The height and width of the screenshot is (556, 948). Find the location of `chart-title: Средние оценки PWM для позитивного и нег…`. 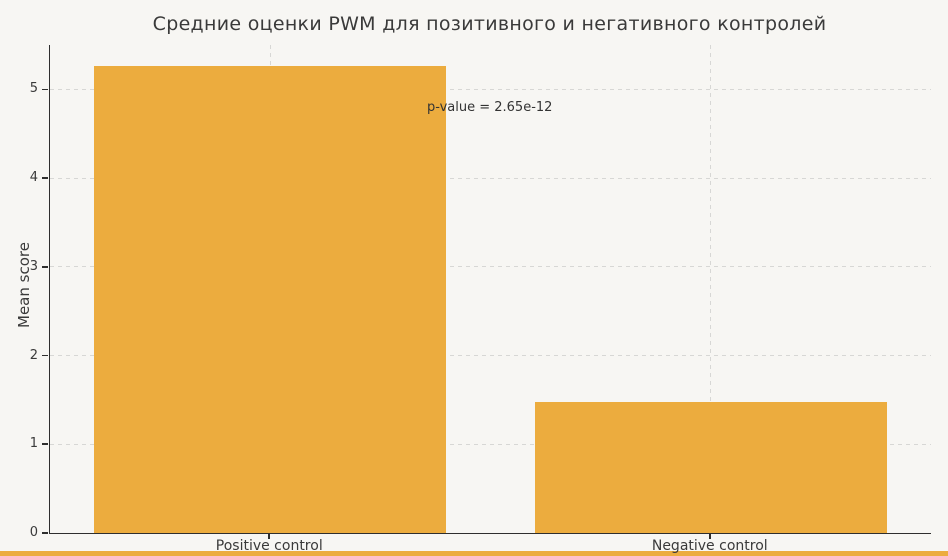

chart-title: Средние оценки PWM для позитивного и нег… is located at coordinates (489, 24).